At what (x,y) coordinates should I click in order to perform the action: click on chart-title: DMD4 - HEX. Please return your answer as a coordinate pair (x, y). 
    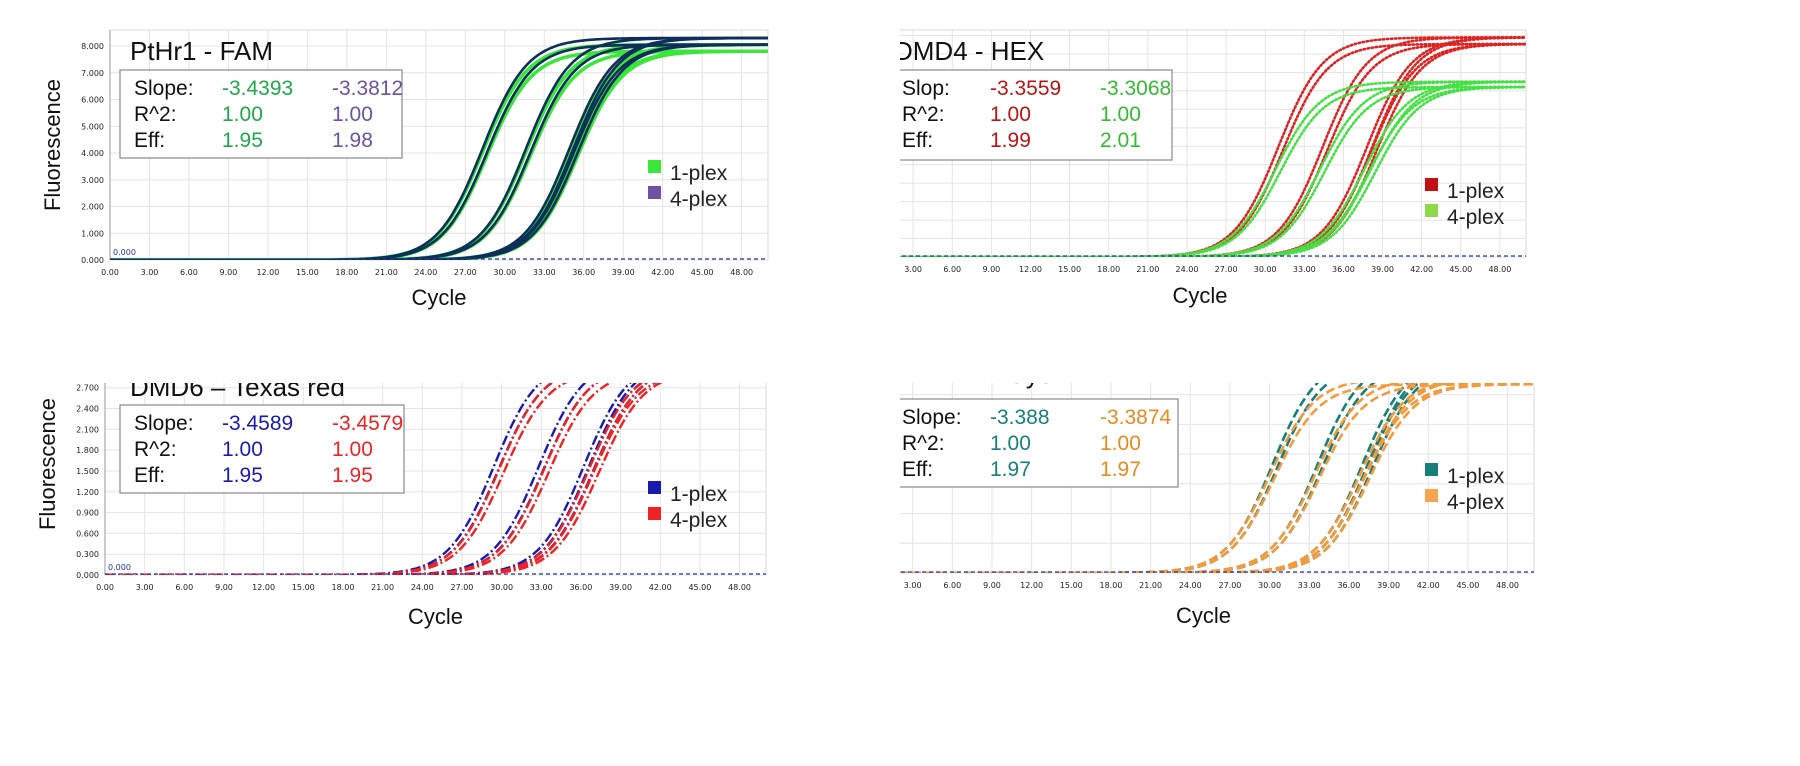
    Looking at the image, I should click on (972, 51).